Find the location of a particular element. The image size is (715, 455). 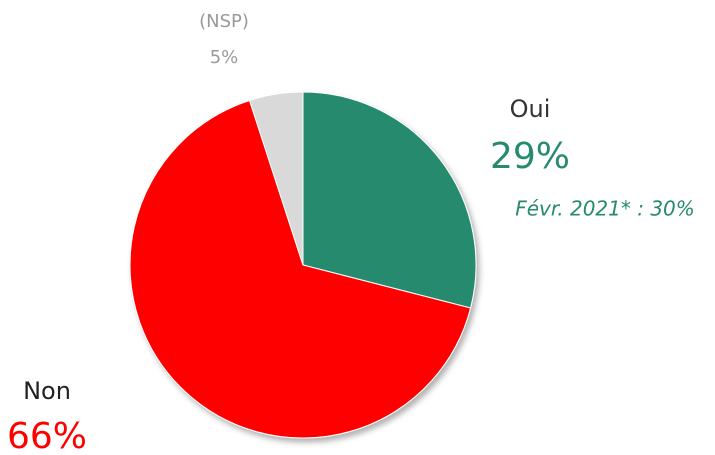

slice-label: Non is located at coordinates (47, 391).